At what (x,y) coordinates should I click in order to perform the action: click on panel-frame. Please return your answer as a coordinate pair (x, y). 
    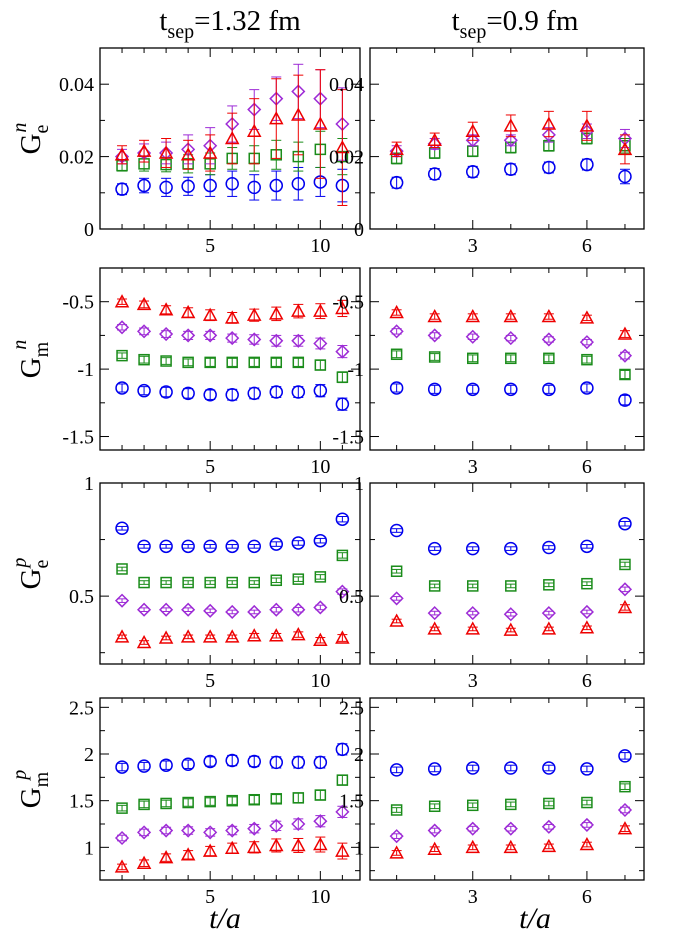
    Looking at the image, I should click on (507, 789).